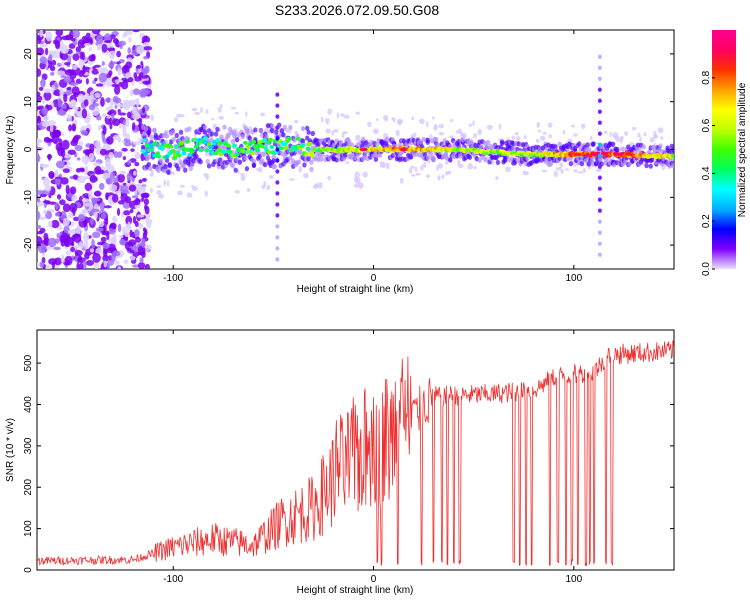 This screenshot has height=600, width=750. Describe the element at coordinates (403, 149) in the screenshot. I see `ridge-peak-point` at that location.